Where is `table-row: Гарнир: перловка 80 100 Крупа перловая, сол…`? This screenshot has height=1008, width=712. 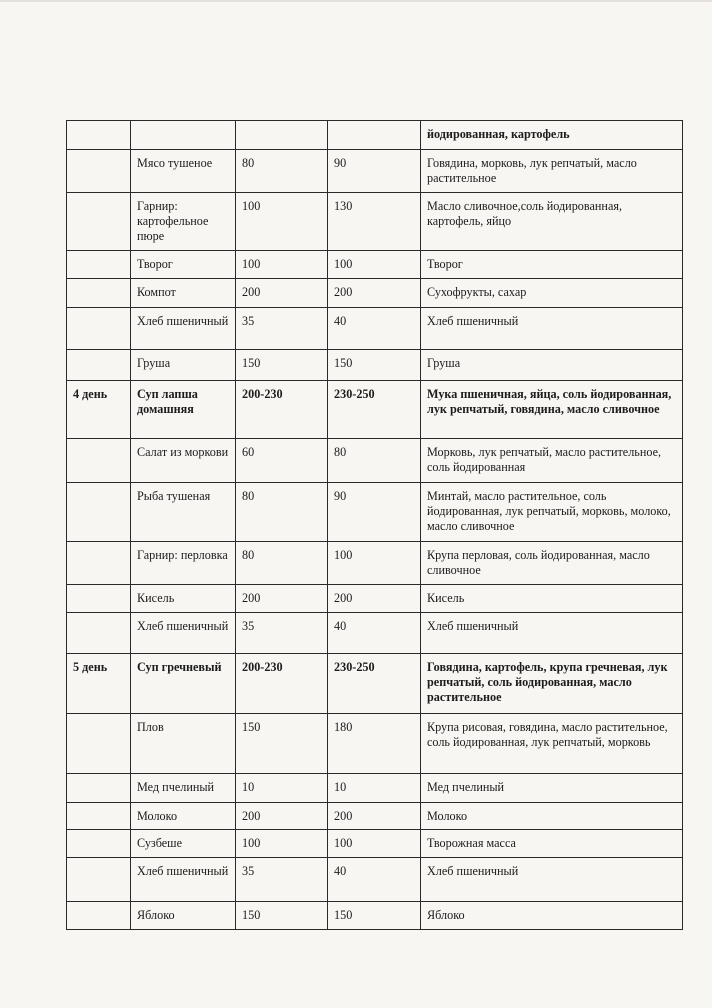
table-row: Гарнир: перловка 80 100 Крупа перловая, сол… is located at coordinates (374, 563).